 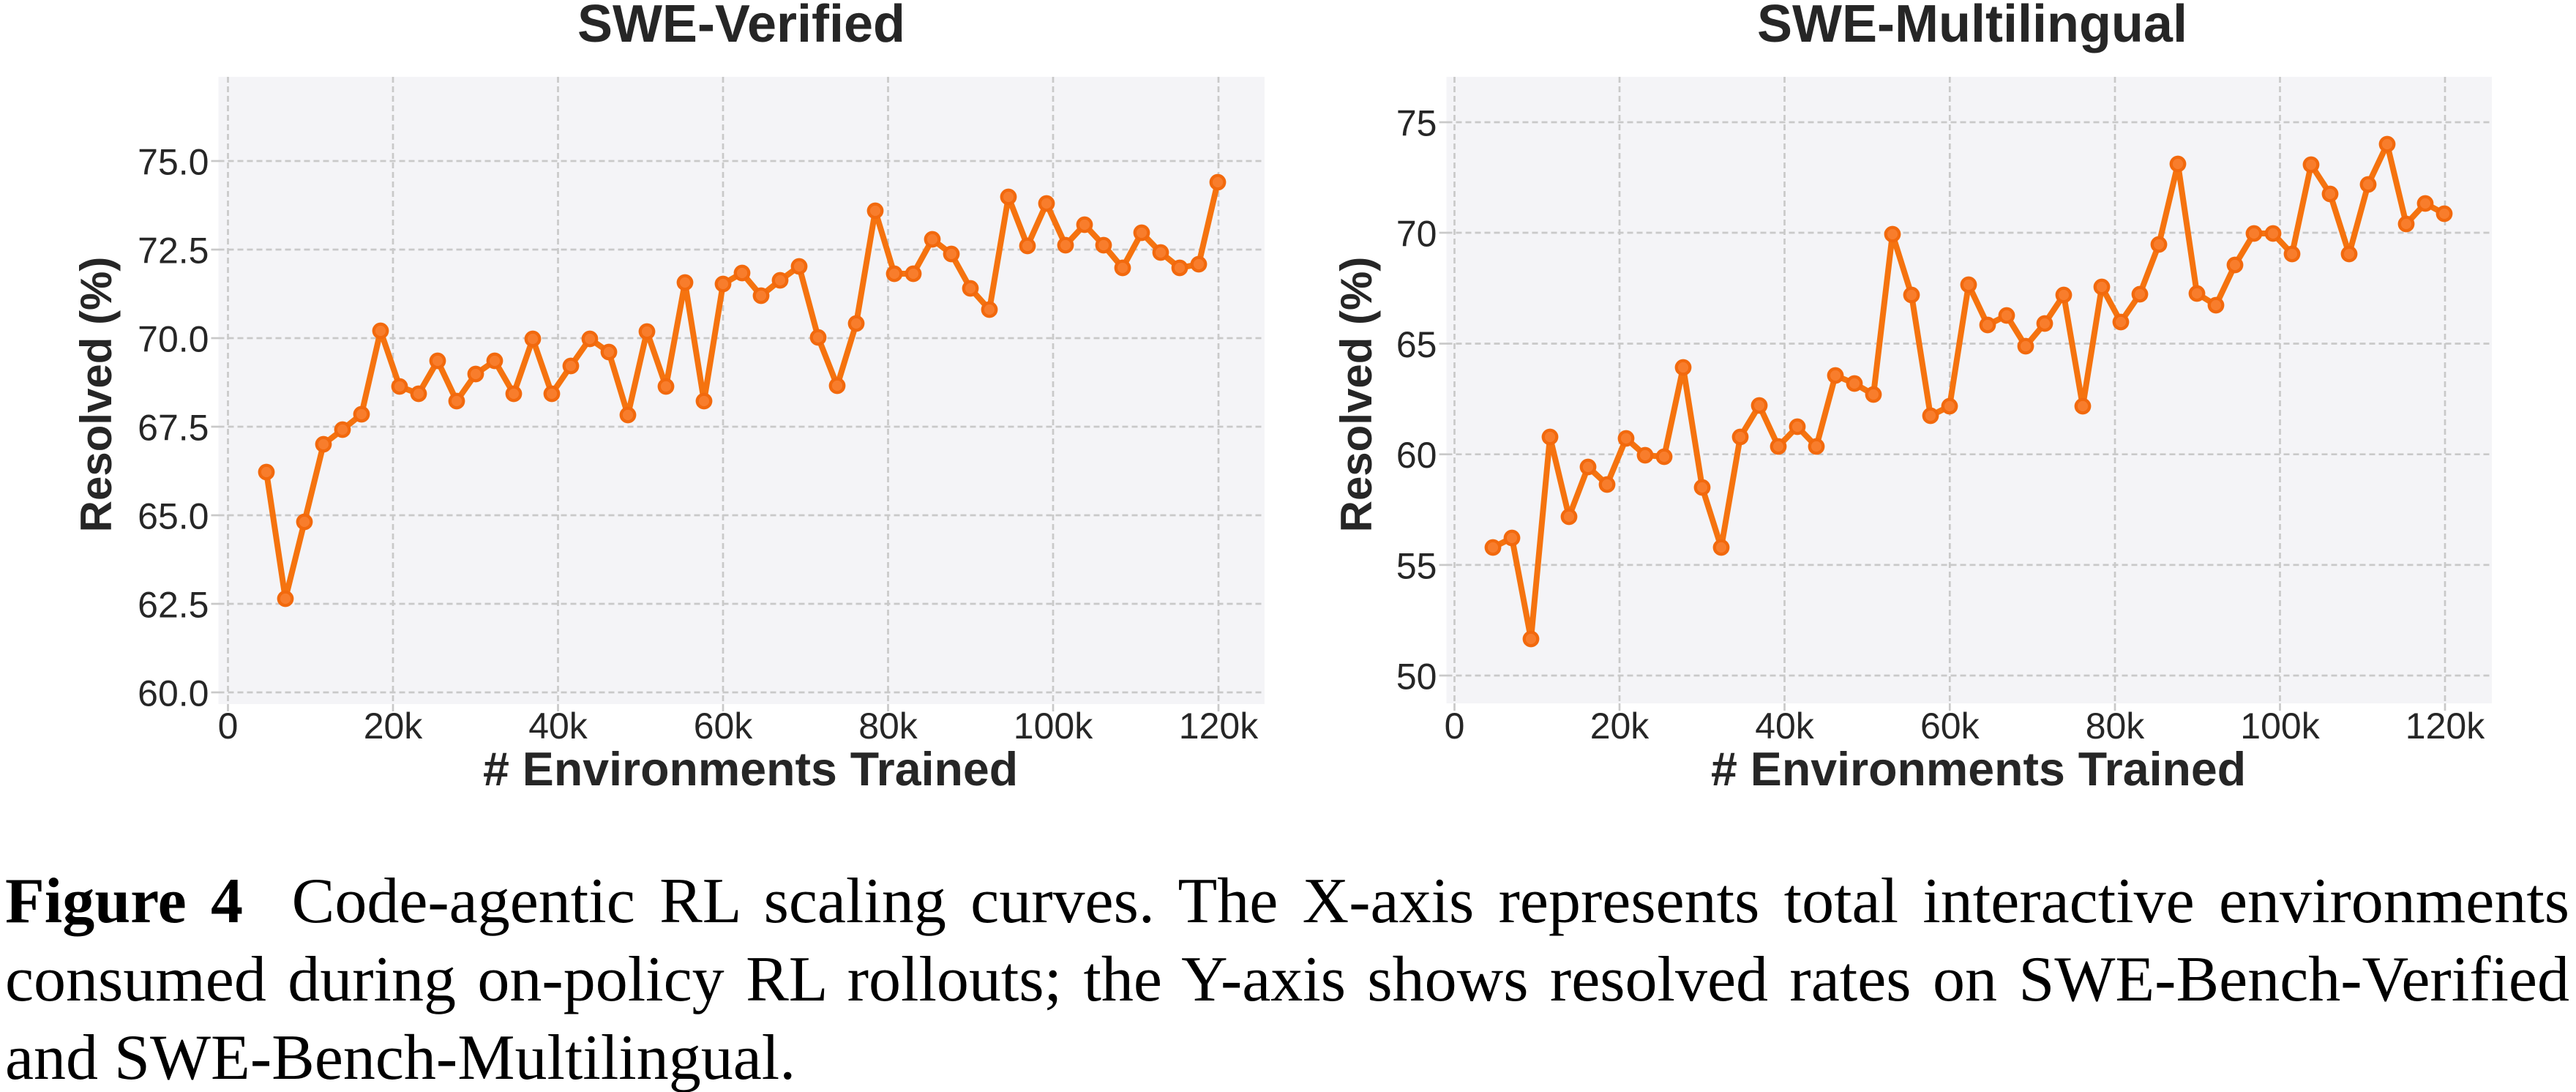 I want to click on svg-text: 65.0, so click(x=173, y=516).